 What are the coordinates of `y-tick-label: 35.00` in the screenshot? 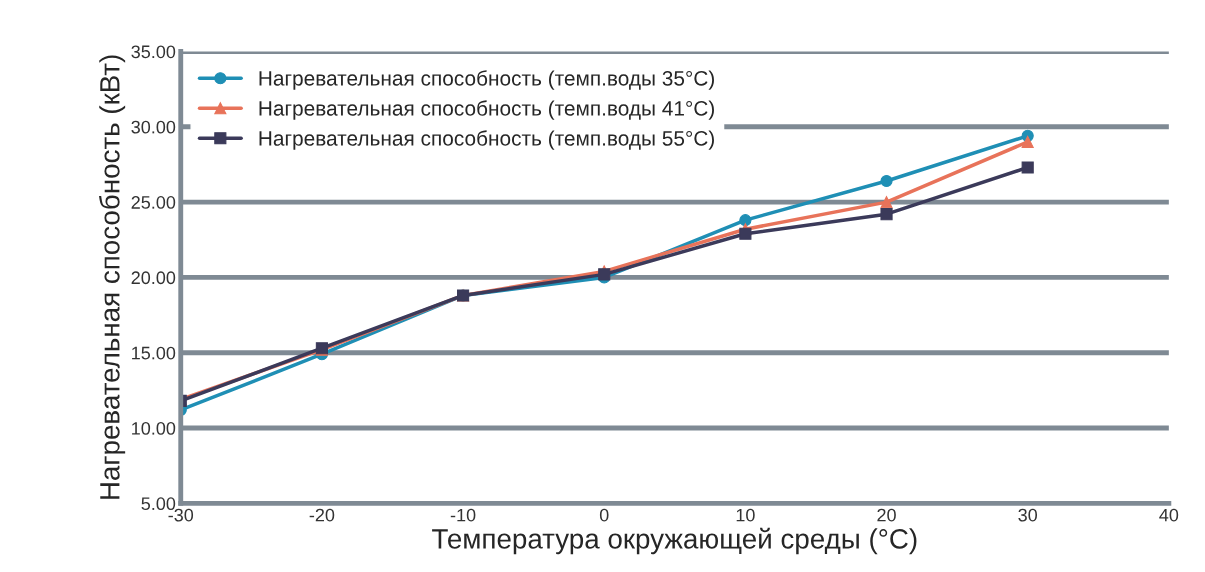 It's located at (153, 52).